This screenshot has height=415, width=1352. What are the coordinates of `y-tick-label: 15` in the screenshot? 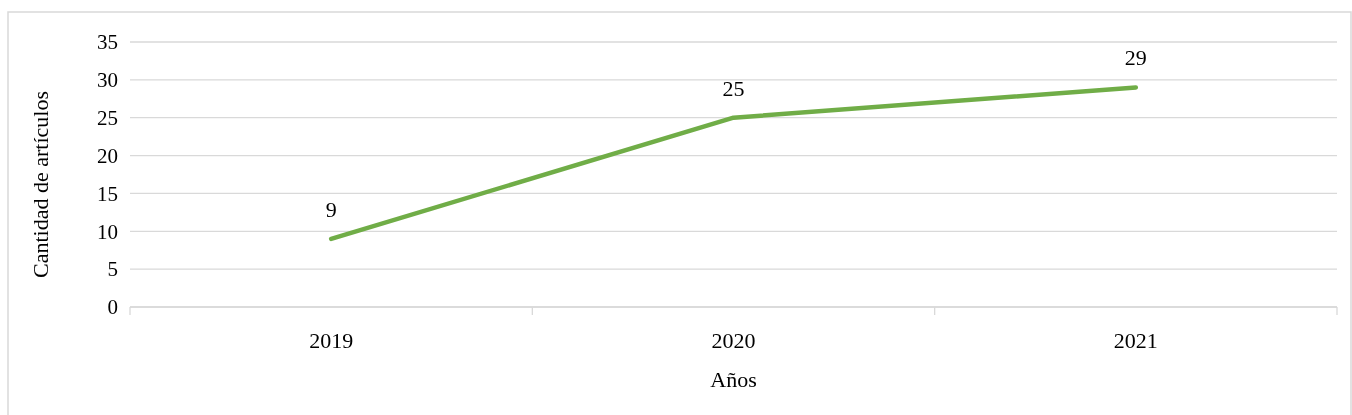 It's located at (107, 193).